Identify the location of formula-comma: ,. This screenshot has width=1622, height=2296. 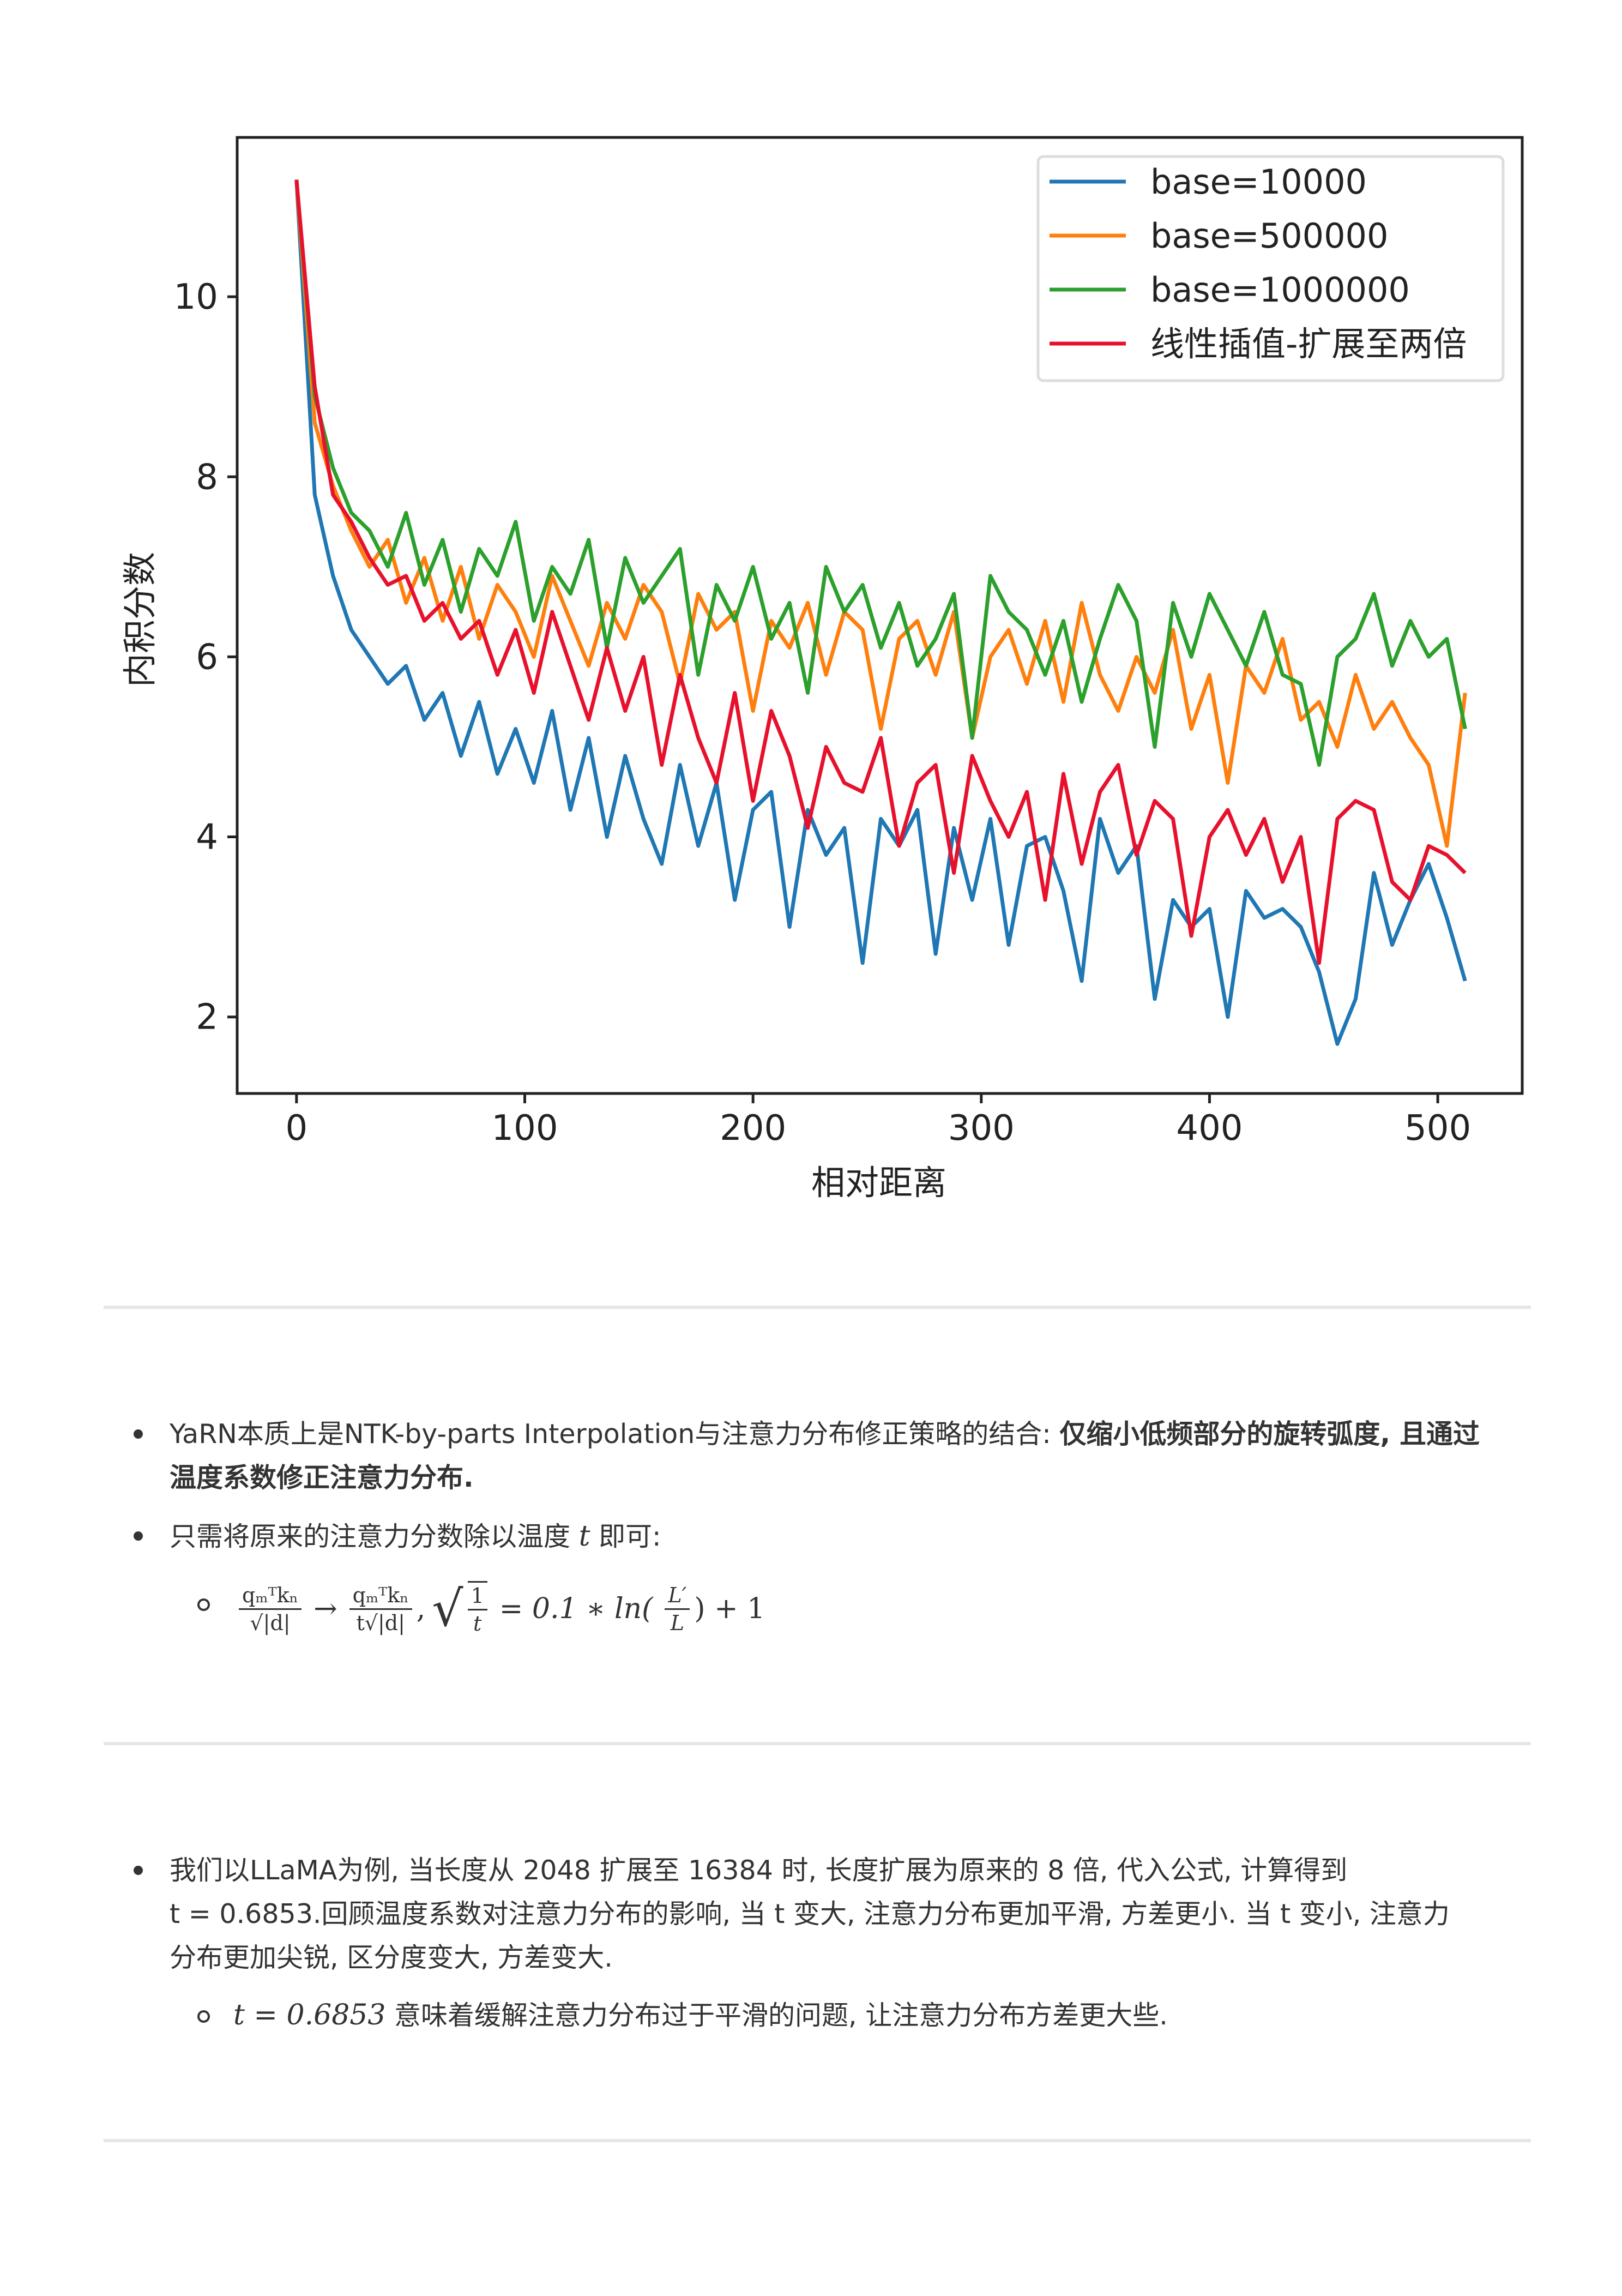
(421, 1608).